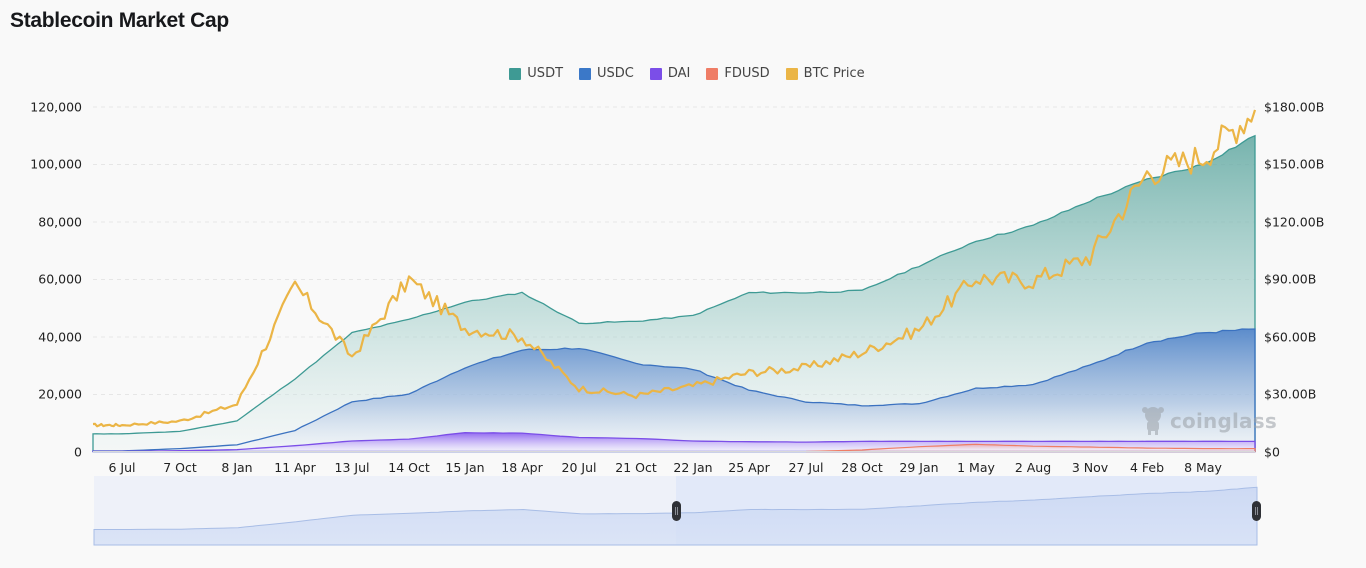 The image size is (1366, 568). I want to click on x-tick: 13 Jul, so click(352, 467).